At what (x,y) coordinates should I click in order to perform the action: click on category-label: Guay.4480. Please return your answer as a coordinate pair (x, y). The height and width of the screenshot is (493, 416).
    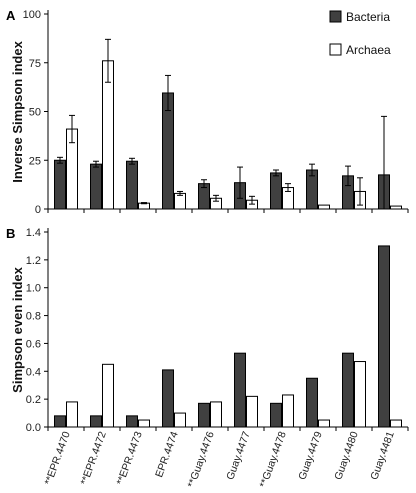
    Looking at the image, I should click on (346, 456).